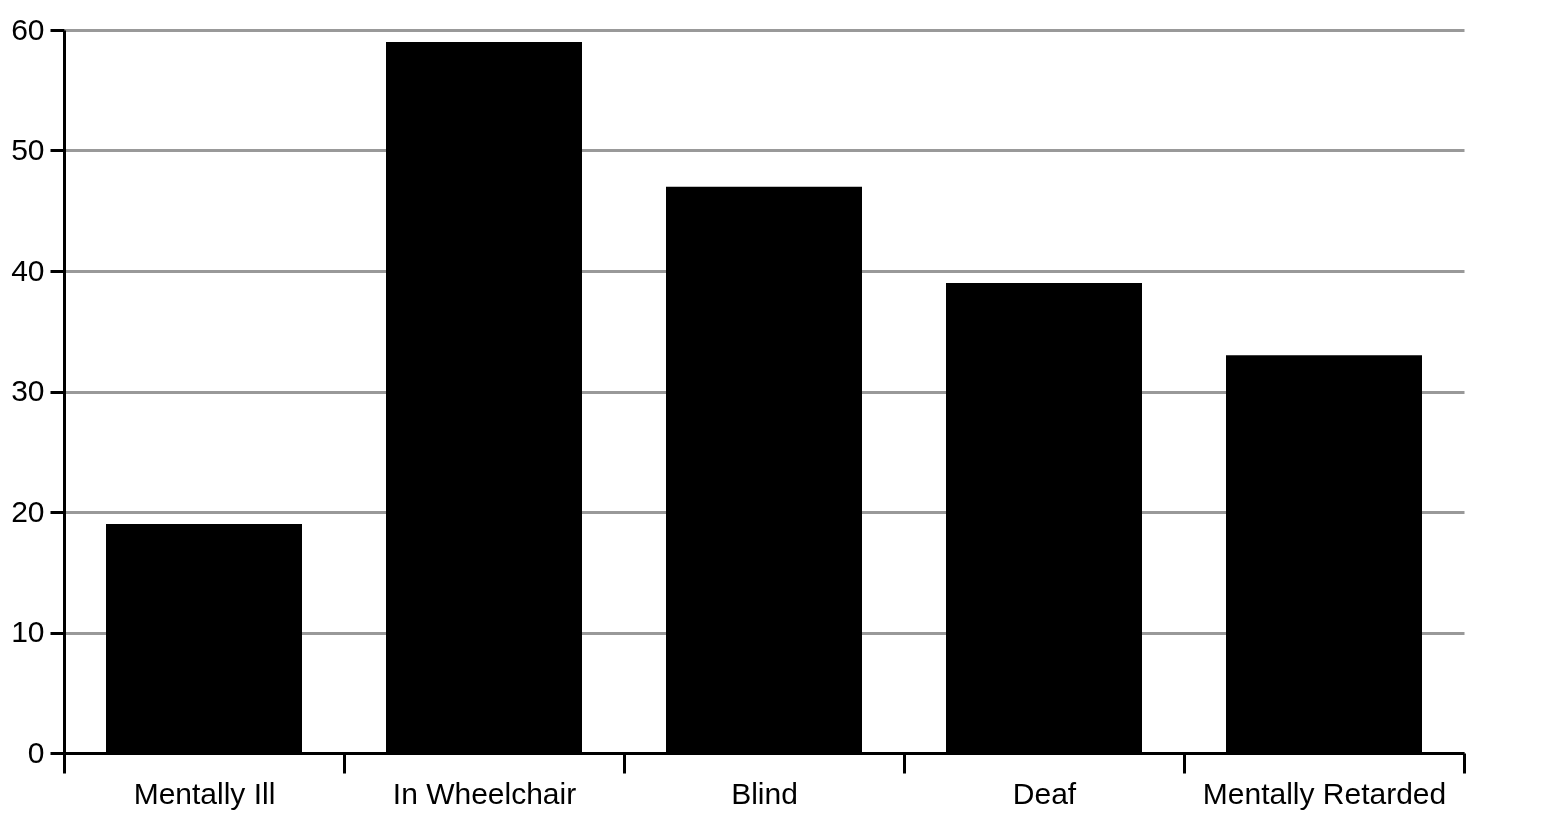 The height and width of the screenshot is (824, 1545). Describe the element at coordinates (484, 793) in the screenshot. I see `x-tick-label: In Wheelchair` at that location.